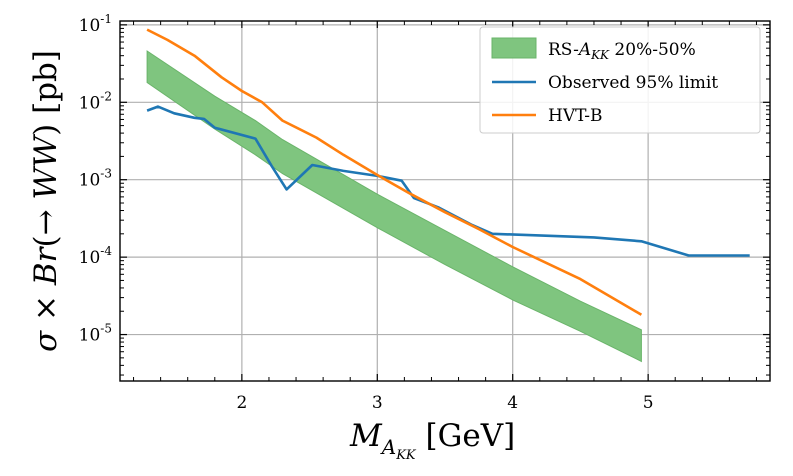 Image resolution: width=793 pixels, height=476 pixels. Describe the element at coordinates (377, 403) in the screenshot. I see `x-tick-label: 3` at that location.